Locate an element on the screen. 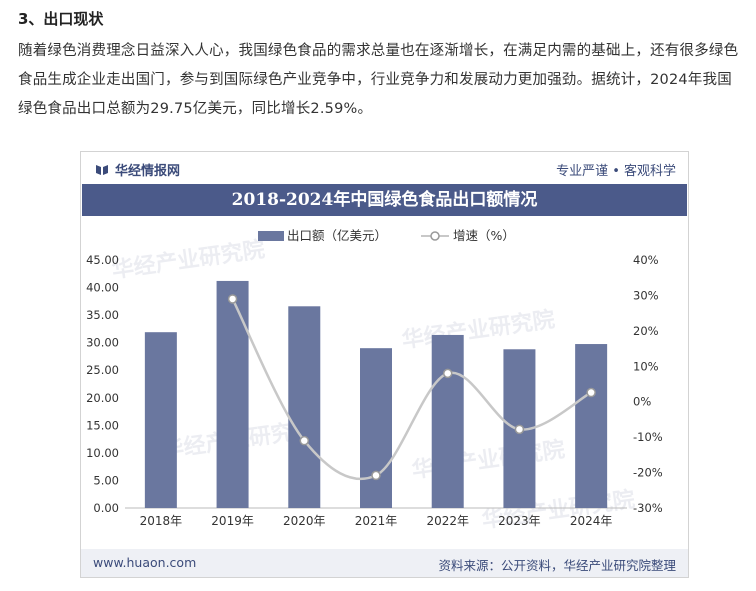  x-tick-label: 2024年 is located at coordinates (591, 521).